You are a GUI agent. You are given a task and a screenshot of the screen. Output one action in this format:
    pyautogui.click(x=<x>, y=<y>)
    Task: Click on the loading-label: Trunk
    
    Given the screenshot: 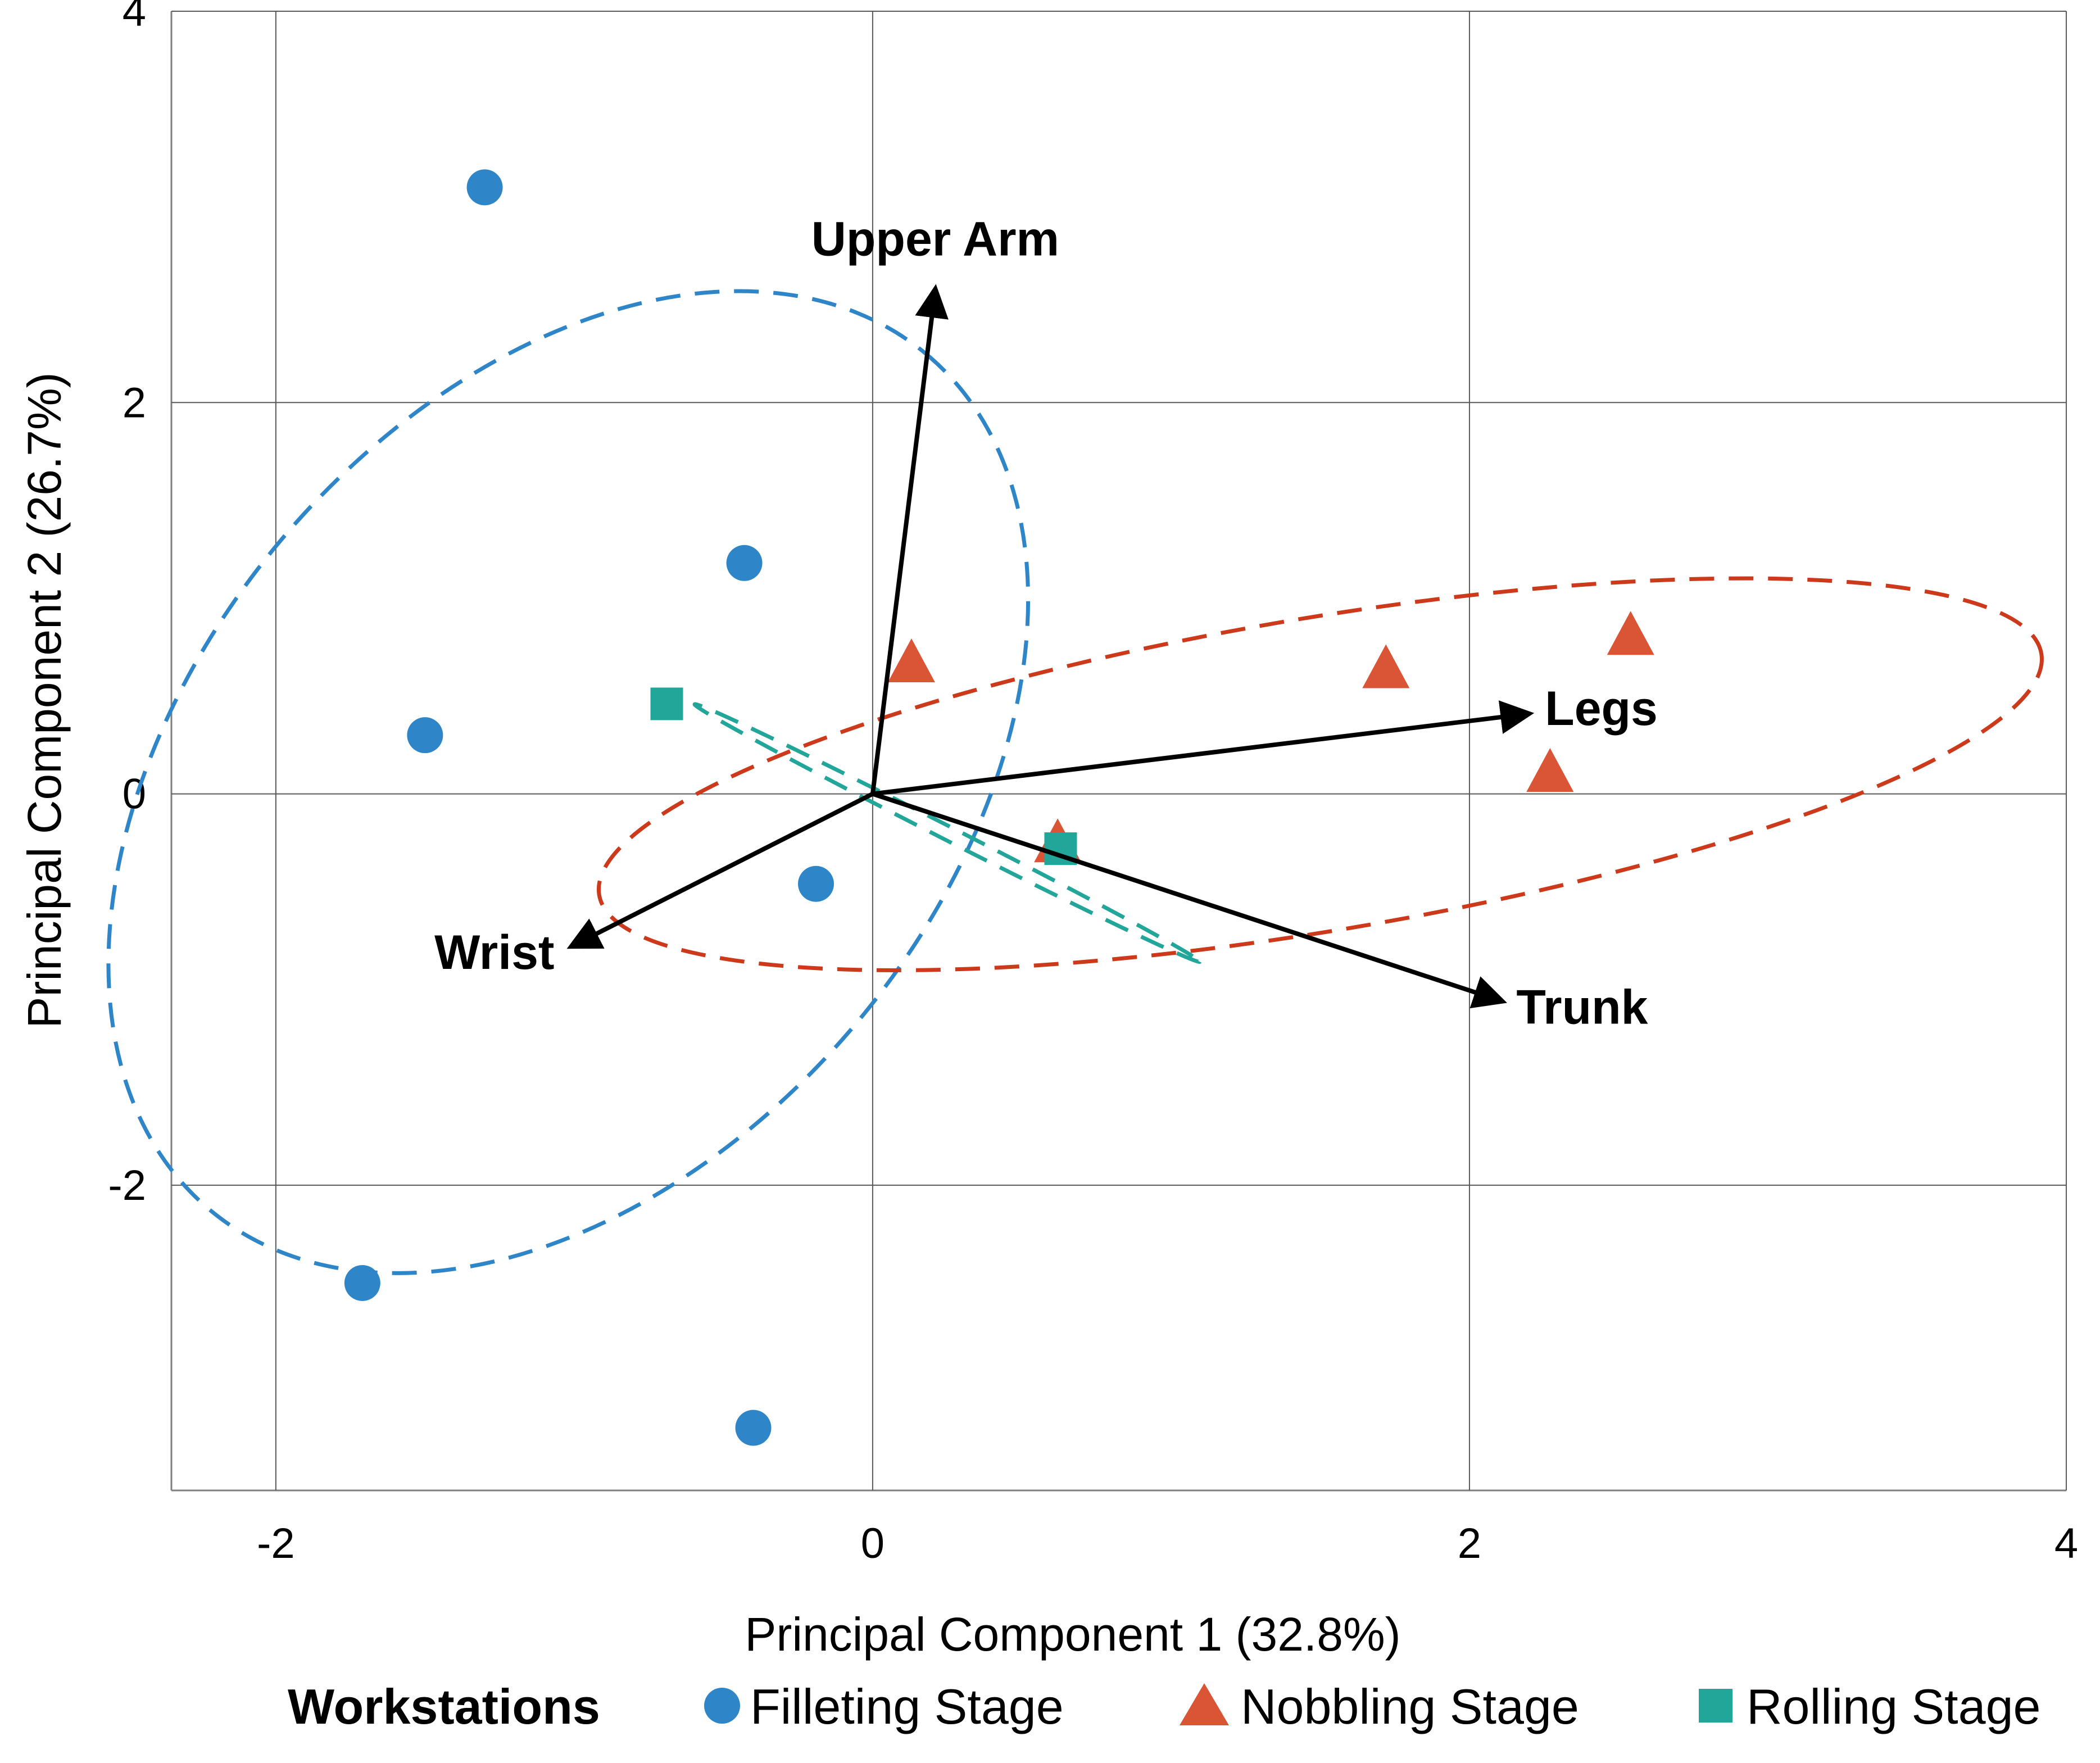 What is the action you would take?
    pyautogui.click(x=1582, y=1008)
    